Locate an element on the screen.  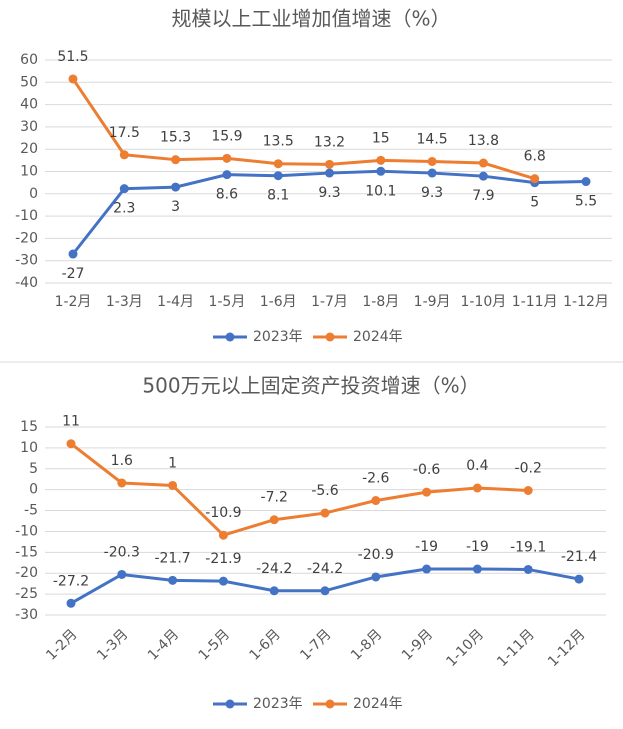
y-tick-label: 50 is located at coordinates (29, 82).